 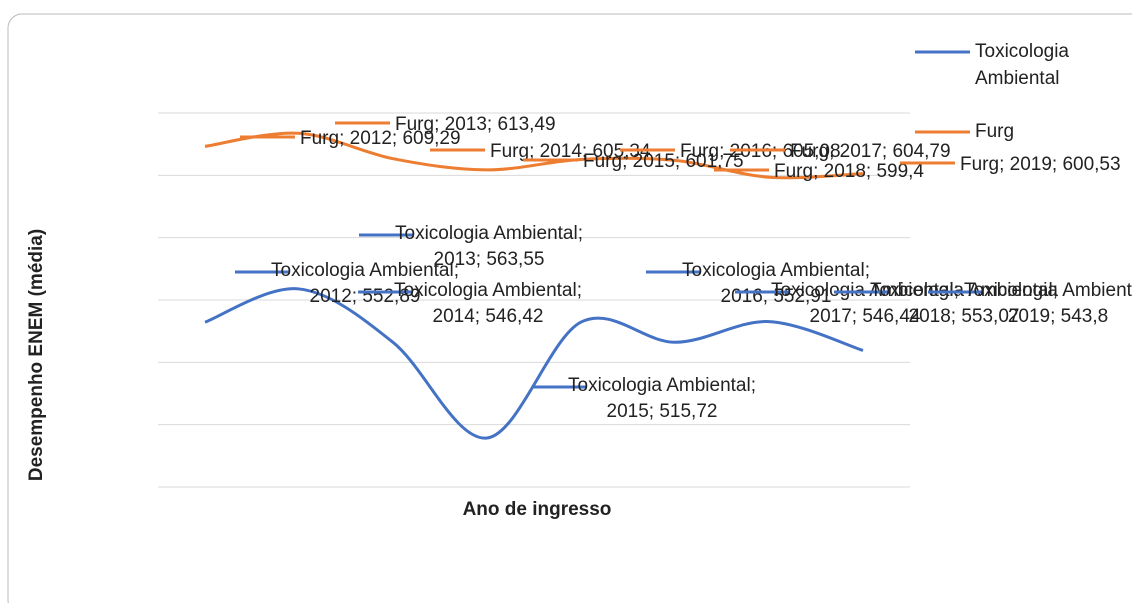 I want to click on data-label-box: Toxicologia Ambiental; 2019; 543,8, so click(x=1048, y=303).